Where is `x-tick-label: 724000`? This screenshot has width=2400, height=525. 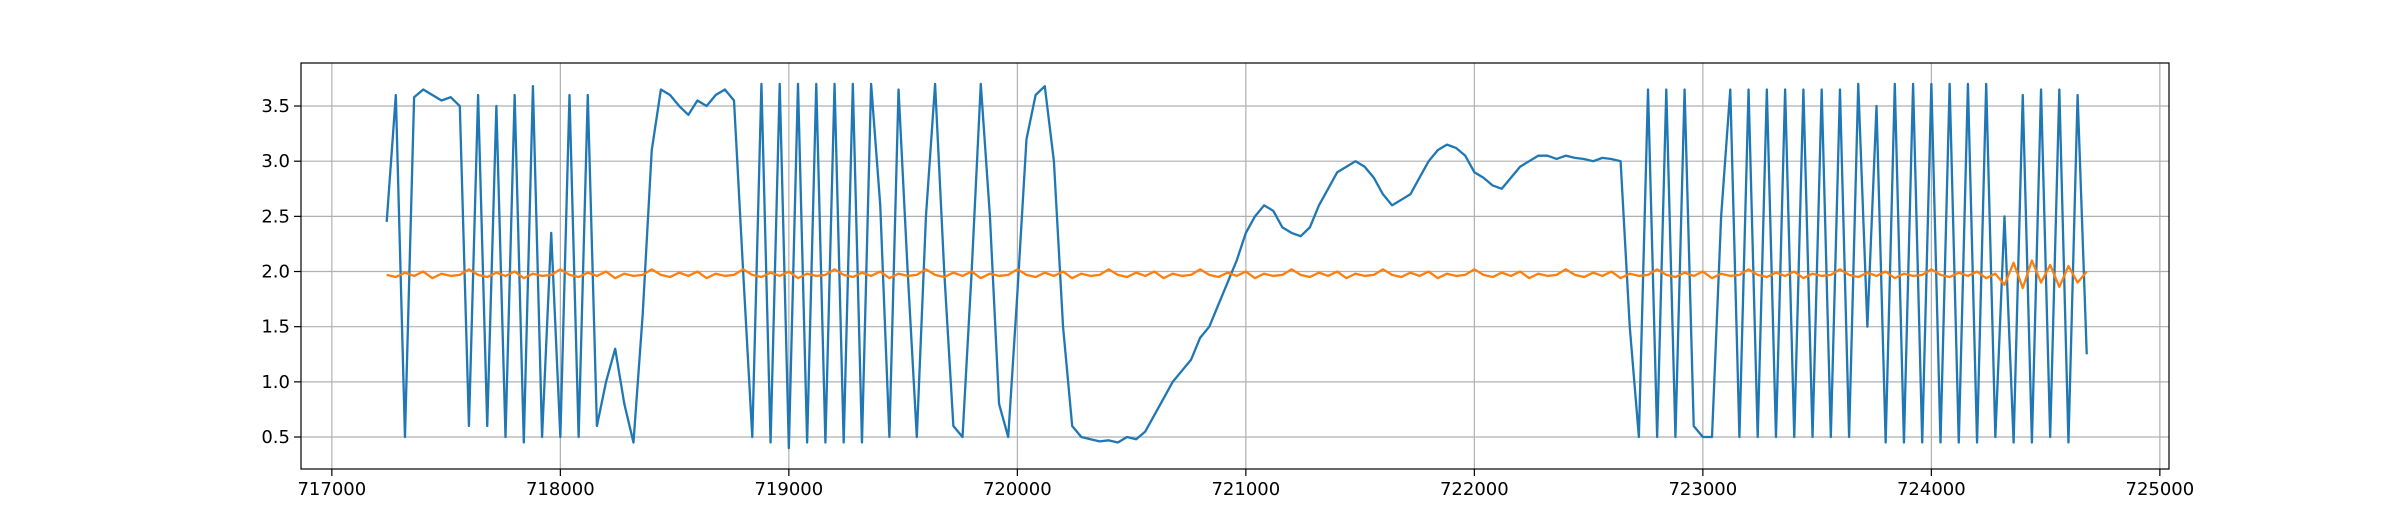 x-tick-label: 724000 is located at coordinates (1931, 489).